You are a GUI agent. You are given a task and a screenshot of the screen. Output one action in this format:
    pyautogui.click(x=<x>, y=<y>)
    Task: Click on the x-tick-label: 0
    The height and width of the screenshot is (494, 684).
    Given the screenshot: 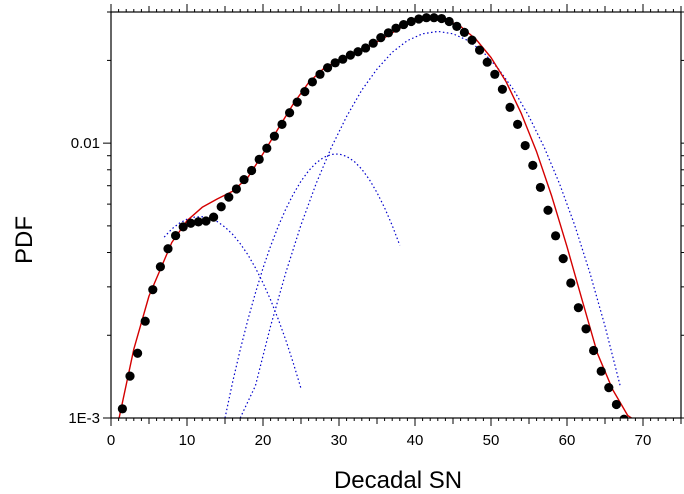 What is the action you would take?
    pyautogui.click(x=111, y=440)
    